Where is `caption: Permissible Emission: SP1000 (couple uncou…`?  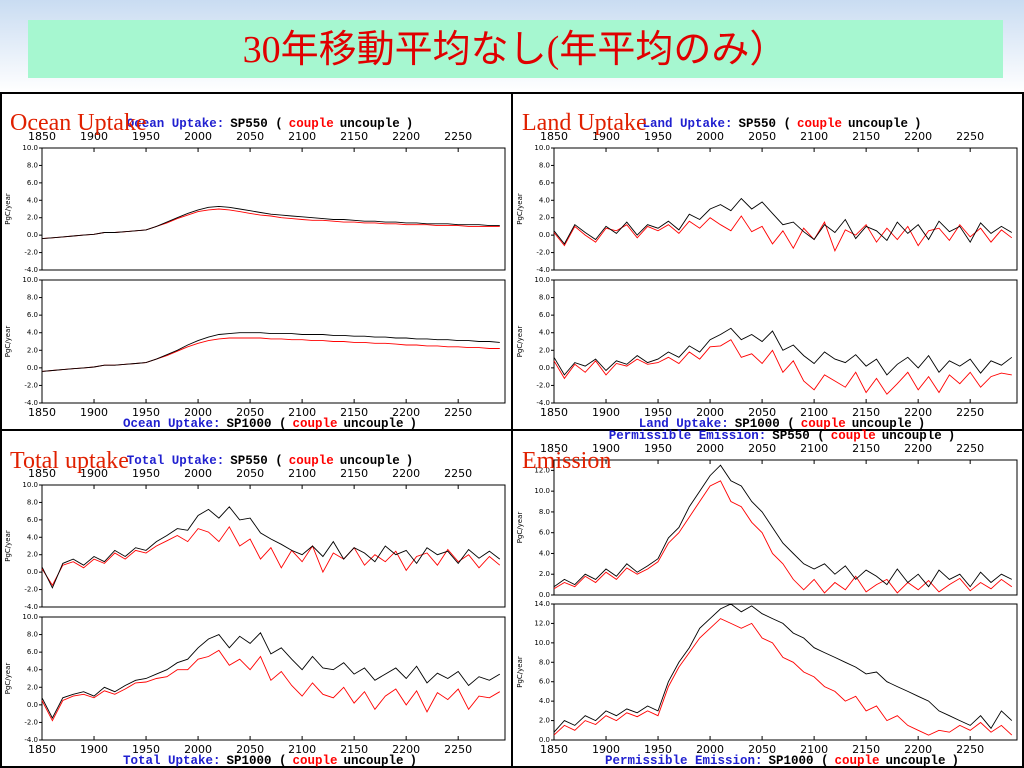
caption: Permissible Emission: SP1000 (couple uncou… is located at coordinates (782, 761).